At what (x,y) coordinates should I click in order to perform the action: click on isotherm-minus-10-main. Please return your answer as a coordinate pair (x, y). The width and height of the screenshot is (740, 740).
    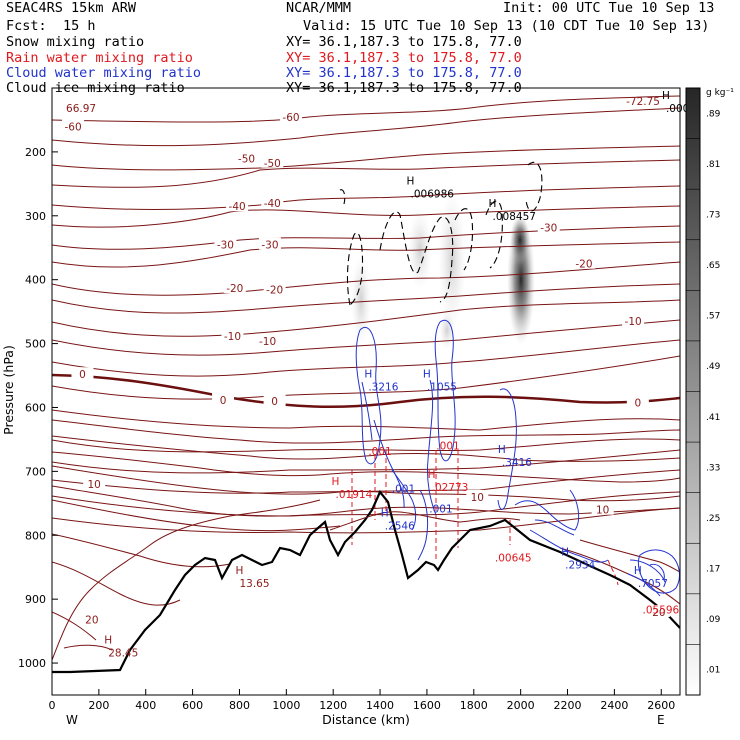
    Looking at the image, I should click on (366, 504).